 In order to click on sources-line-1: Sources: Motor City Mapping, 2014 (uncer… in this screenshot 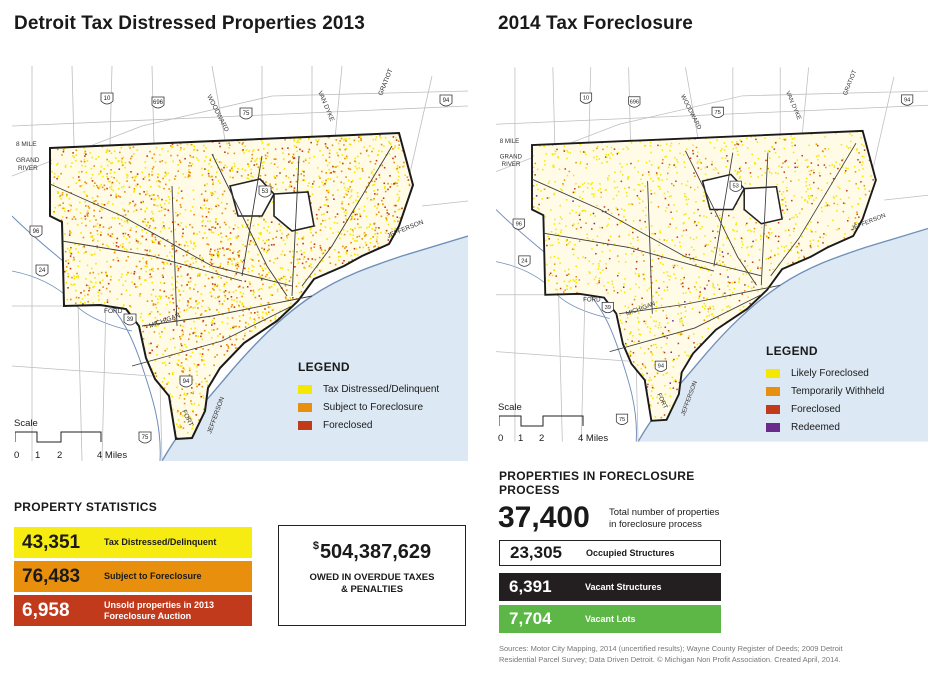, I will do `click(671, 648)`.